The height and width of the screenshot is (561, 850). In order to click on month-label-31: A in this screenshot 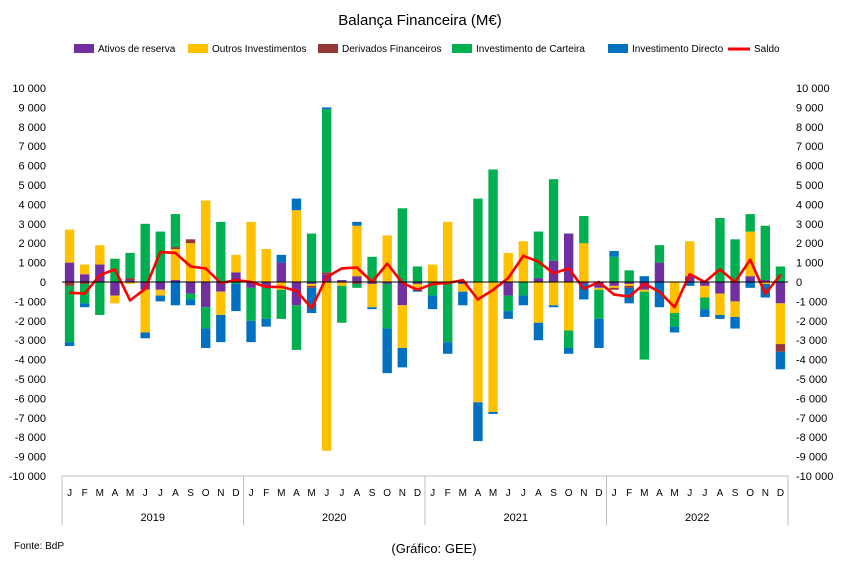, I will do `click(538, 493)`.